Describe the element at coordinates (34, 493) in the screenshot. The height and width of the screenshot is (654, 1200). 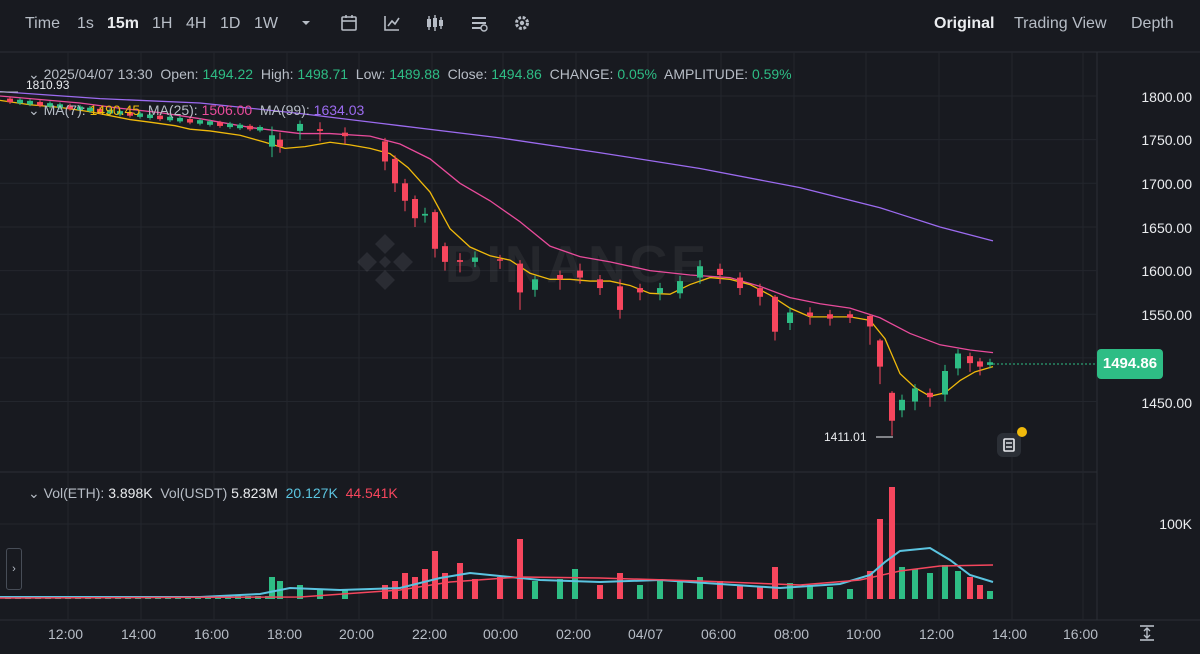
I see `volume-collapse-chevron-icon: ⌄` at that location.